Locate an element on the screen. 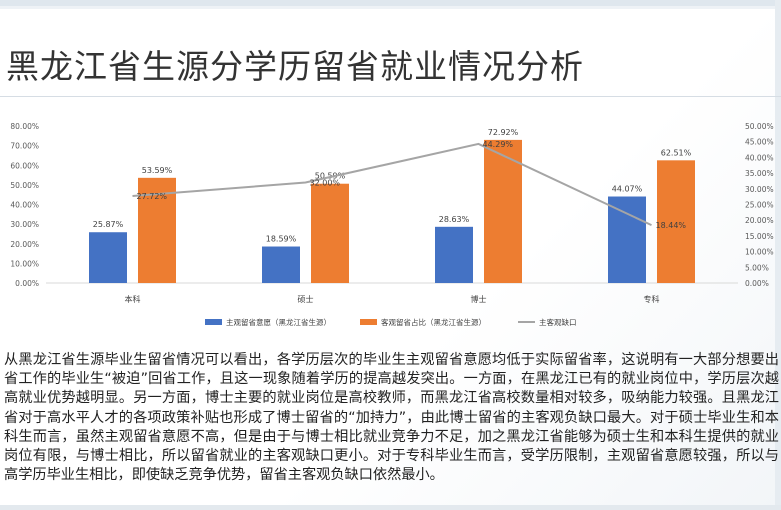 The height and width of the screenshot is (510, 781). y-right-tick-label: 25.00% is located at coordinates (759, 205).